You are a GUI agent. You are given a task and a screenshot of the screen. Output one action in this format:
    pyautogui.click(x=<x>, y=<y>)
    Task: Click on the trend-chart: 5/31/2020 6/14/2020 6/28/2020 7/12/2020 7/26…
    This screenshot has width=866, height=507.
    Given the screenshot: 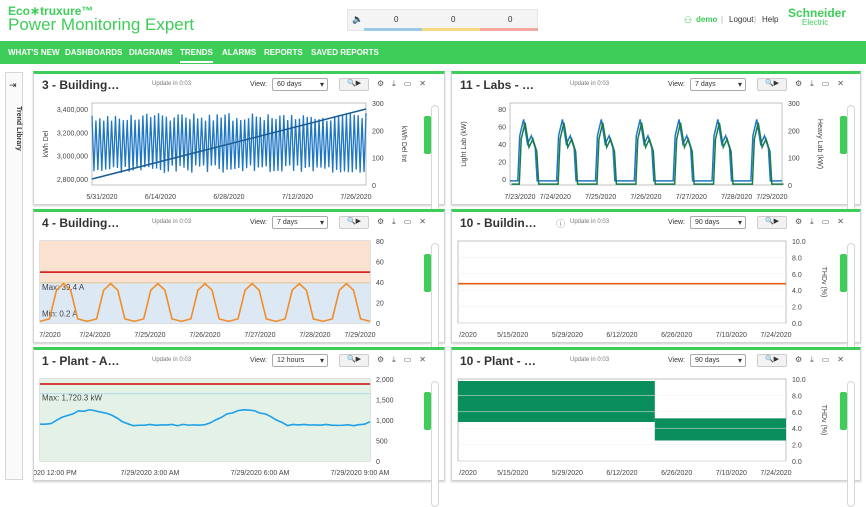 What is the action you would take?
    pyautogui.click(x=228, y=150)
    